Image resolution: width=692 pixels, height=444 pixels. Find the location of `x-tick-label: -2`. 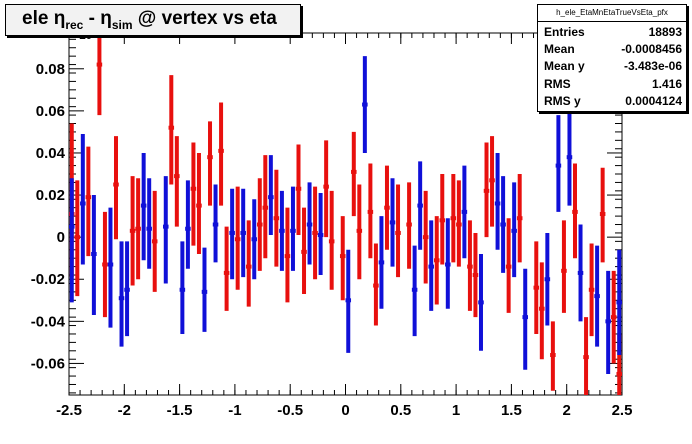

x-tick-label: -2 is located at coordinates (124, 410).